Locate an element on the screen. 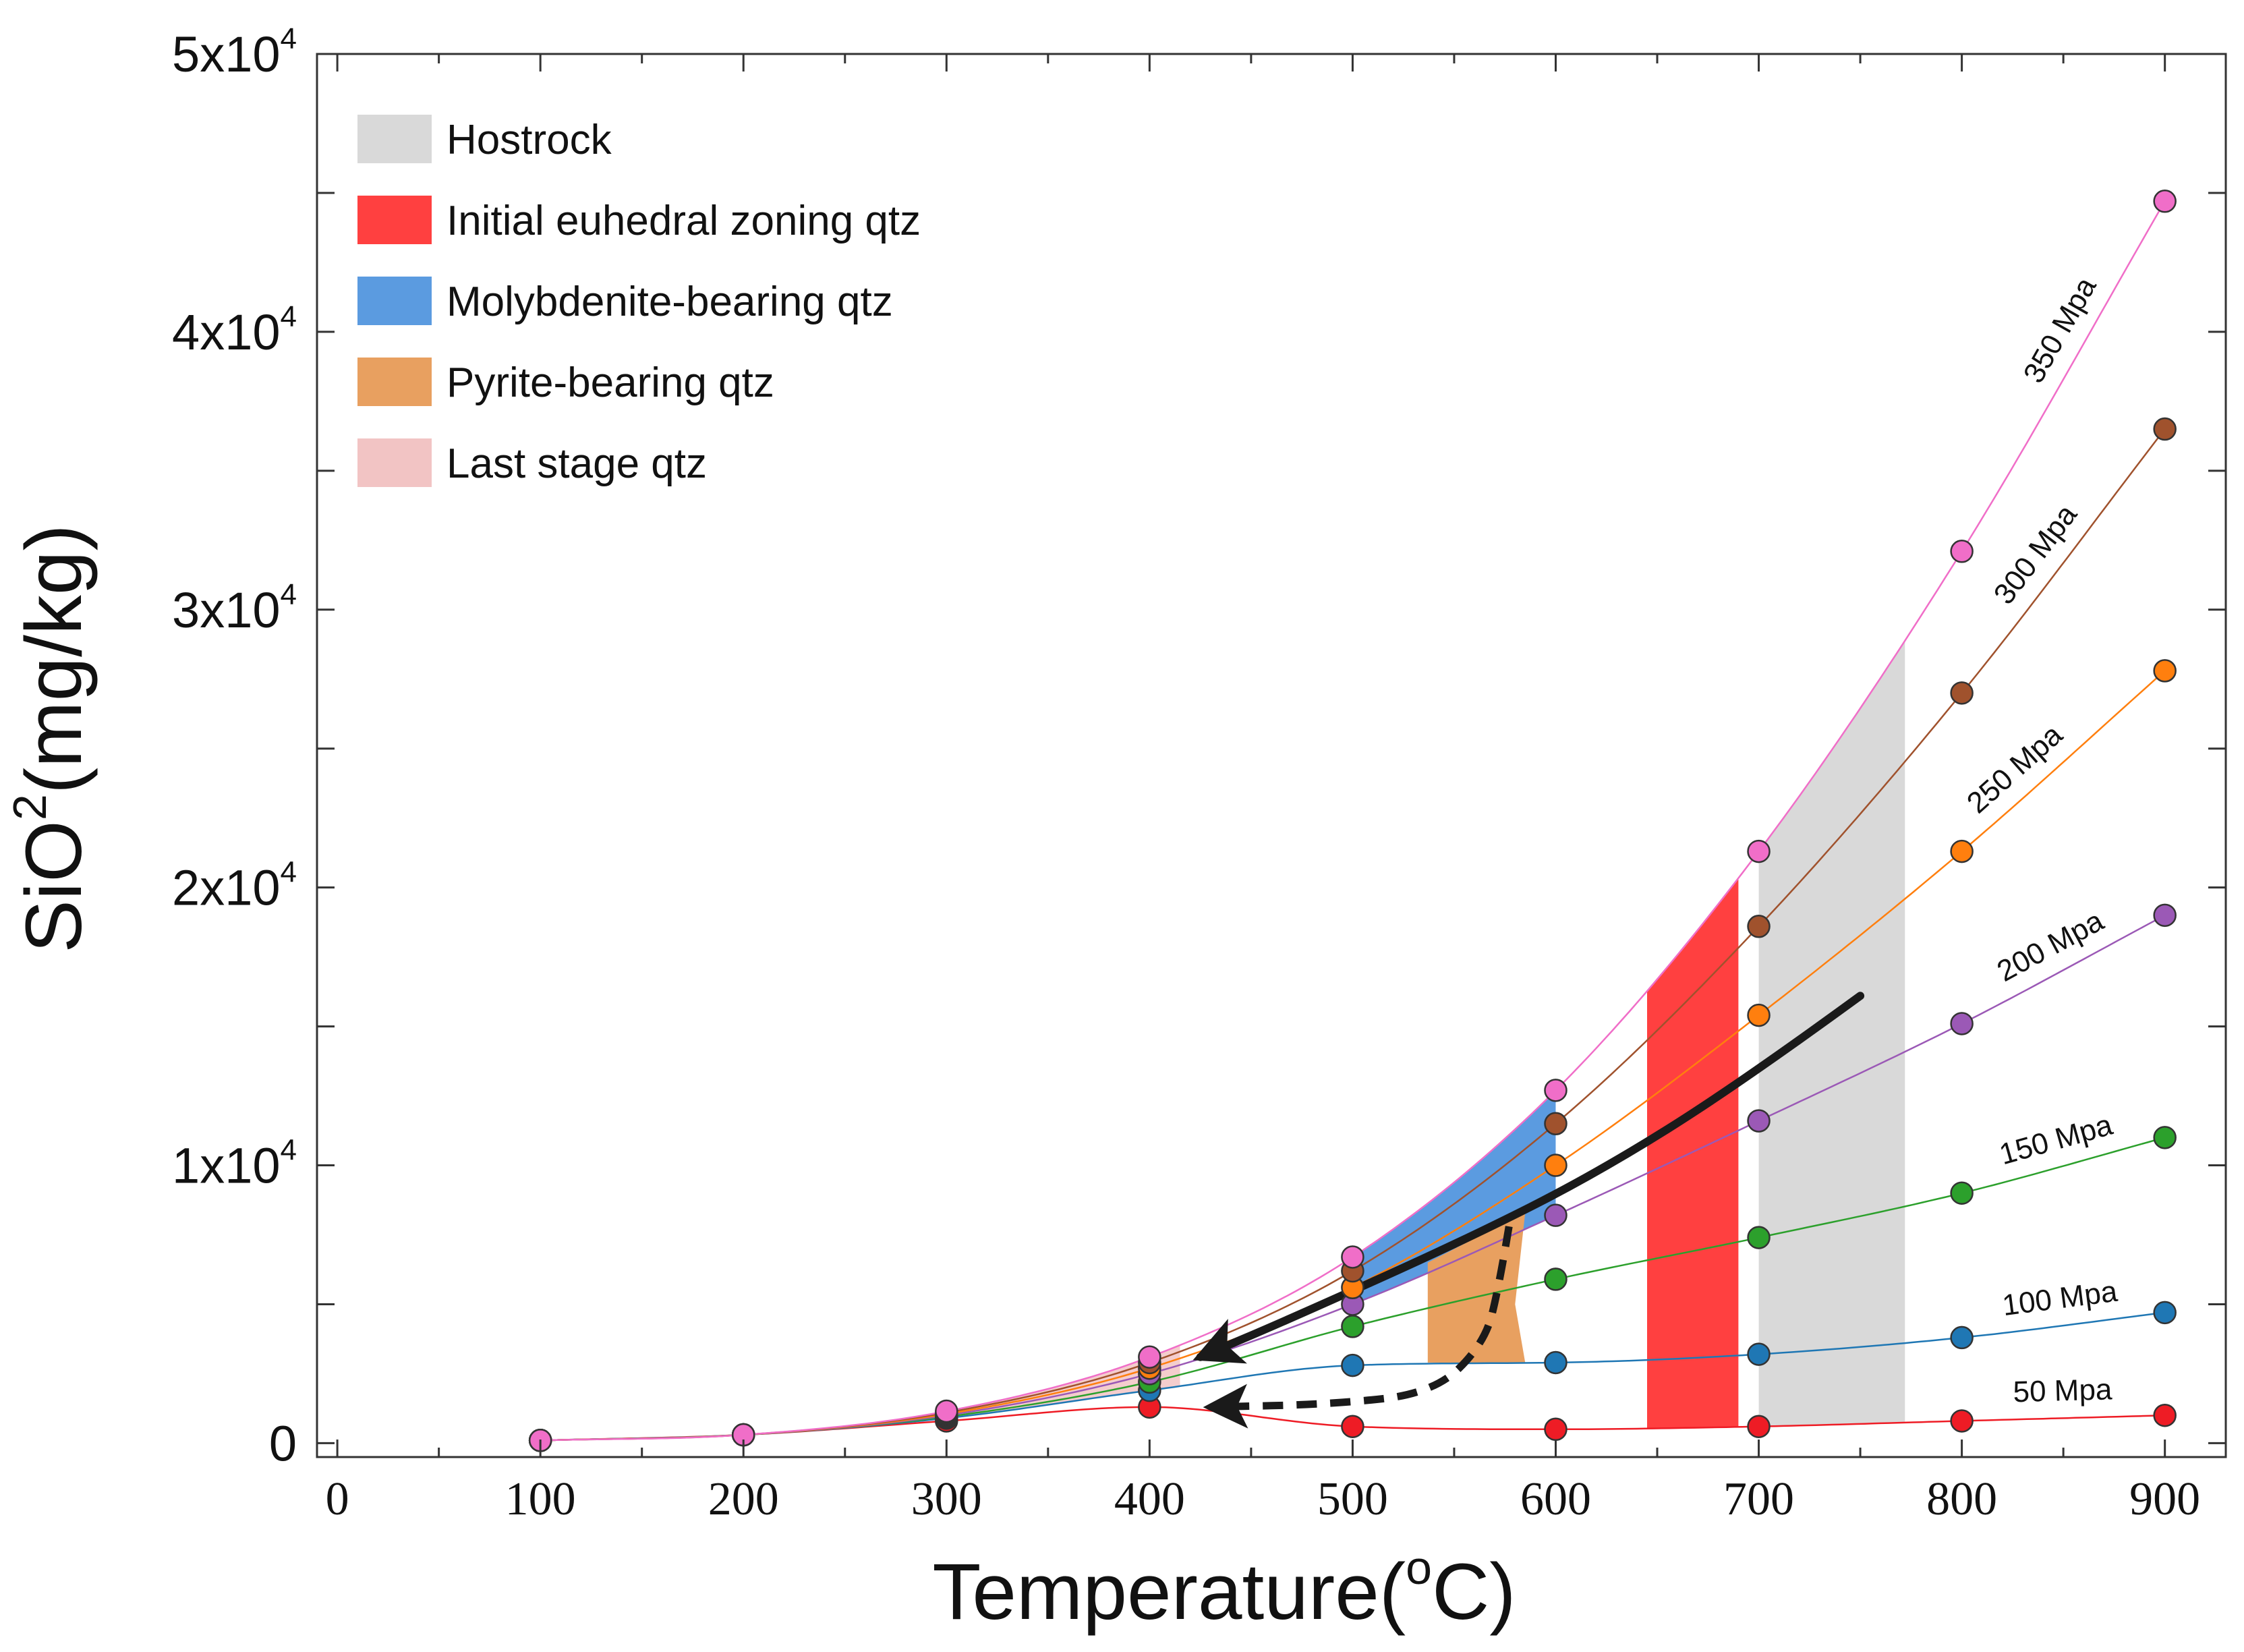 This screenshot has width=2244, height=1652. x-axis-label: Temperature(oC) is located at coordinates (1224, 1588).